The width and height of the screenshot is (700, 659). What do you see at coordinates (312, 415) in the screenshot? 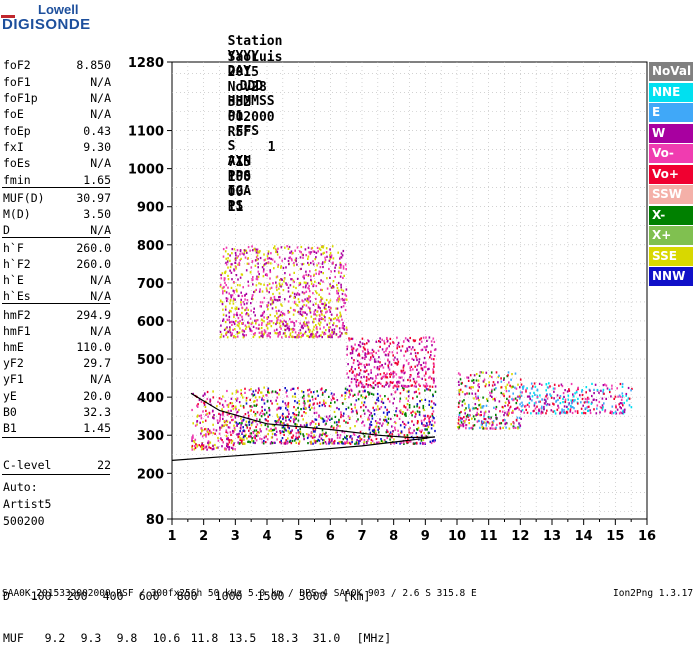
I see `ordinary-trace-curve` at bounding box center [312, 415].